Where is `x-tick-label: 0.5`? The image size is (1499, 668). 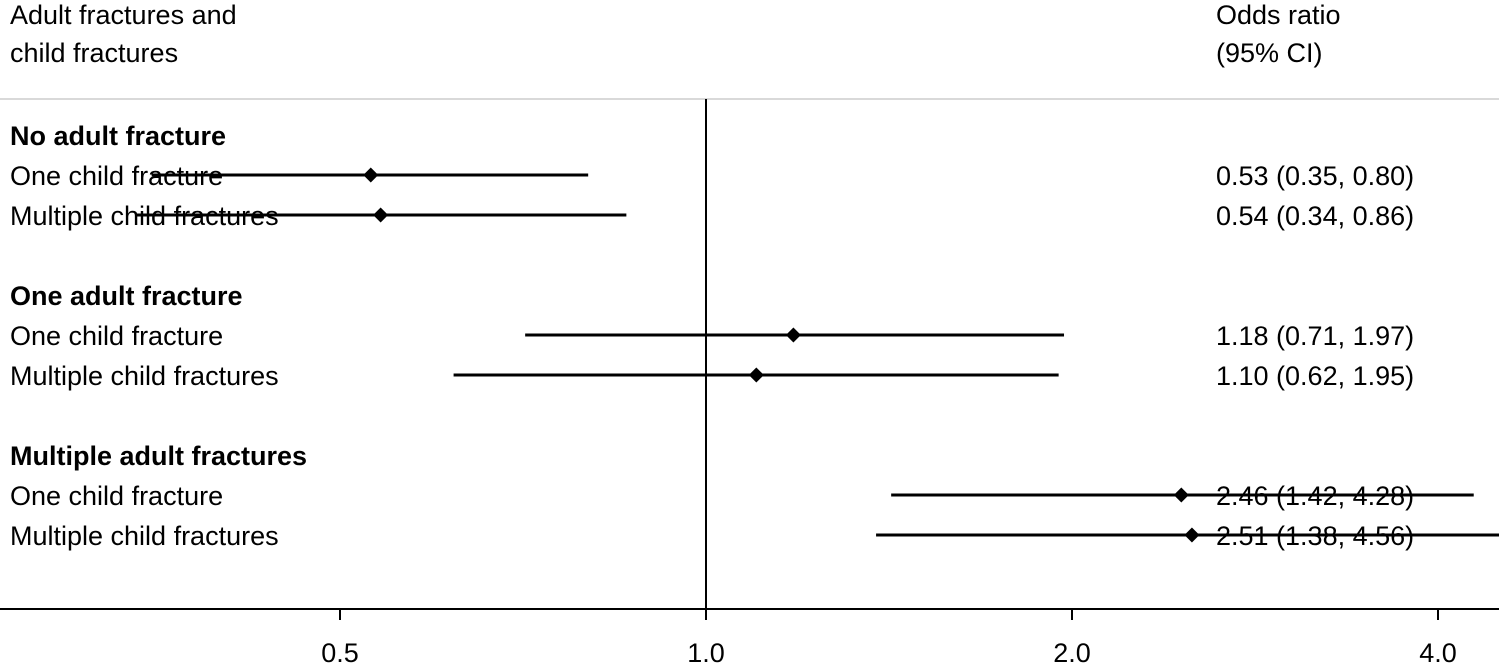 x-tick-label: 0.5 is located at coordinates (340, 653).